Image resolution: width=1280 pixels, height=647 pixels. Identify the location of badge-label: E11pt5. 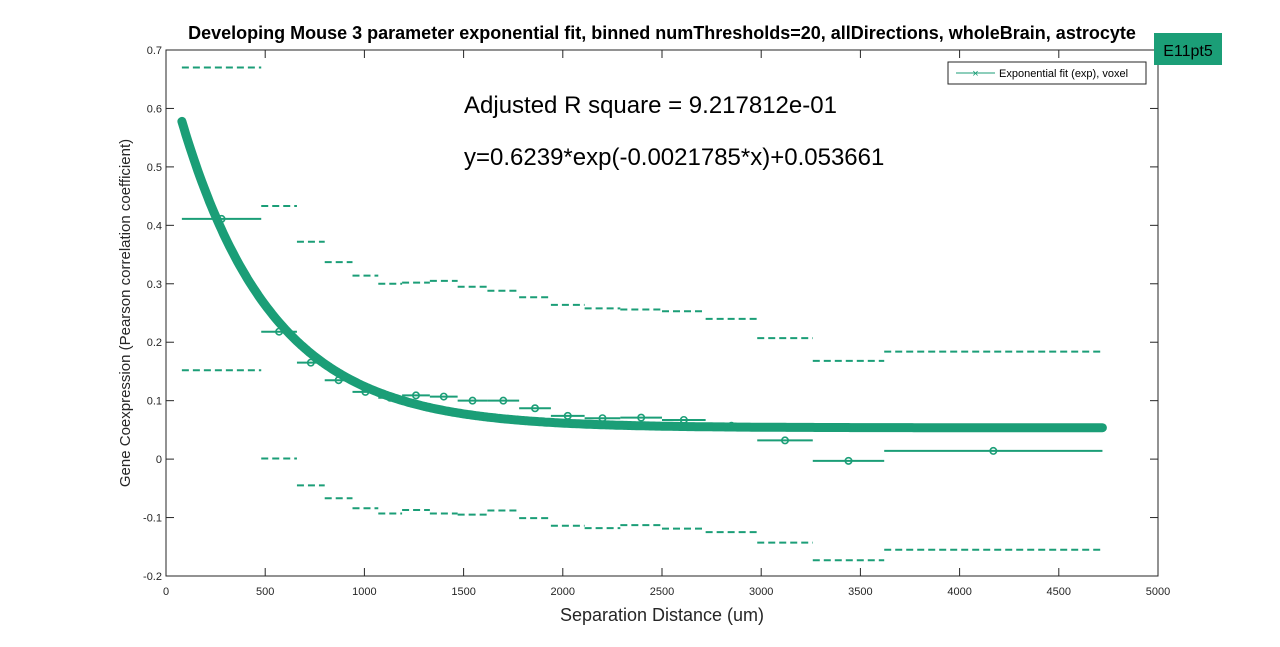
(1188, 51).